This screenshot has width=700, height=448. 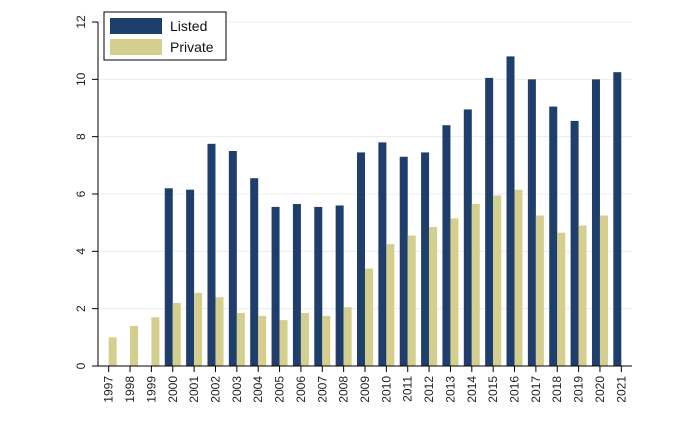 I want to click on bar-listed-2011, so click(x=403, y=261).